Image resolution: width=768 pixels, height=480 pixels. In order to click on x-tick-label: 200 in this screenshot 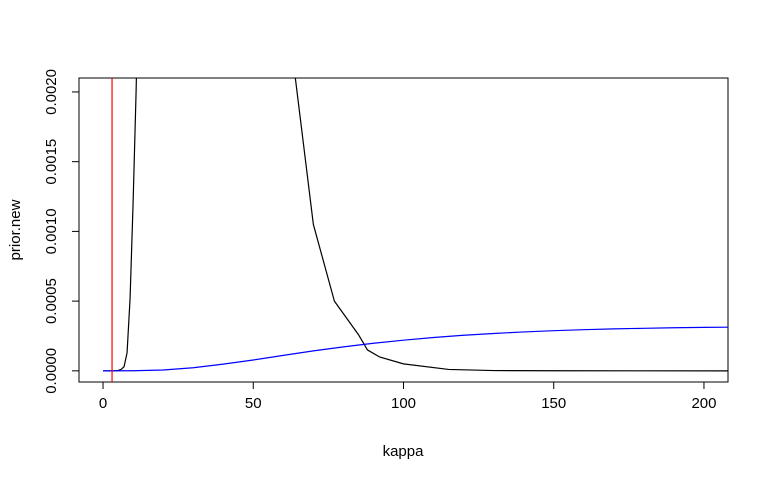, I will do `click(703, 403)`.